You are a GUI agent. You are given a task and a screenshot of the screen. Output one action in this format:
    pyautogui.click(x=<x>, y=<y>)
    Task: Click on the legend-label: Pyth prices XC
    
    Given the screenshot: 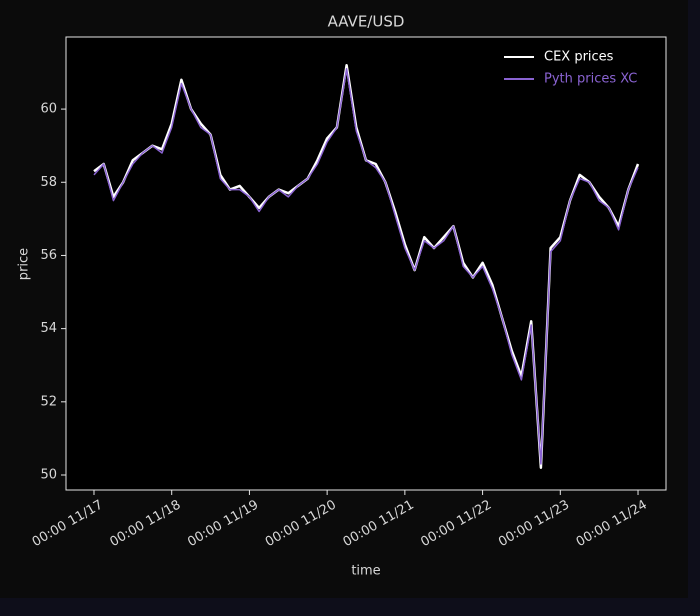 What is the action you would take?
    pyautogui.click(x=590, y=79)
    